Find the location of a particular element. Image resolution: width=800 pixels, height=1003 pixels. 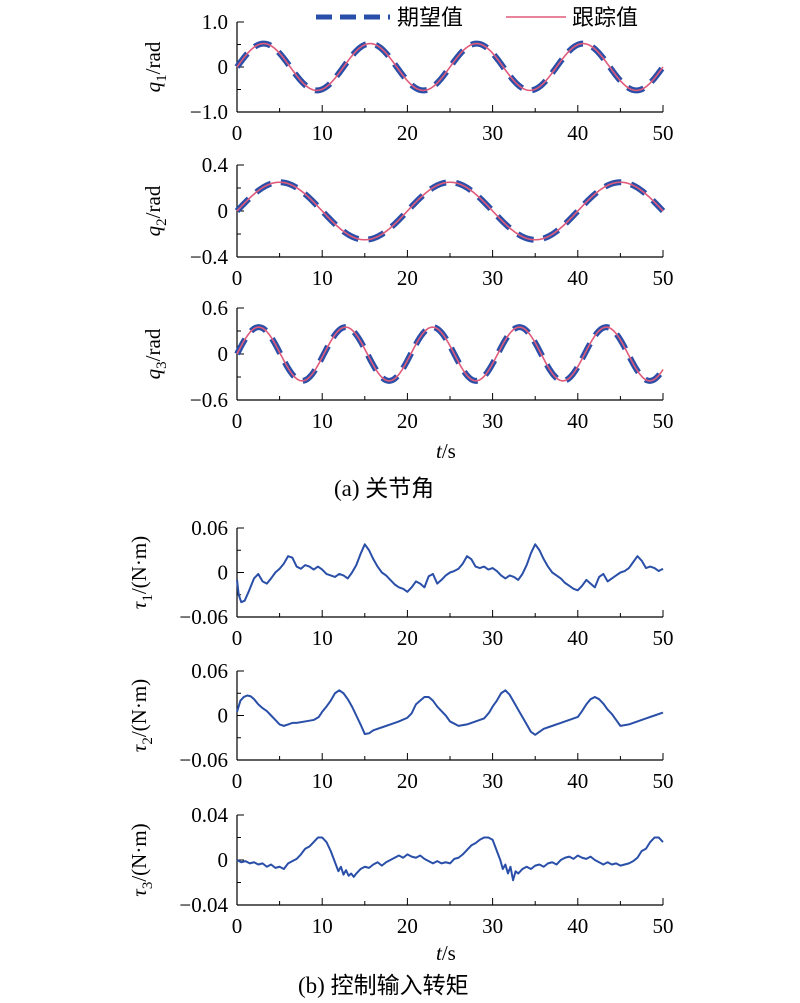

legend-desired-label: 期望值 is located at coordinates (430, 17).